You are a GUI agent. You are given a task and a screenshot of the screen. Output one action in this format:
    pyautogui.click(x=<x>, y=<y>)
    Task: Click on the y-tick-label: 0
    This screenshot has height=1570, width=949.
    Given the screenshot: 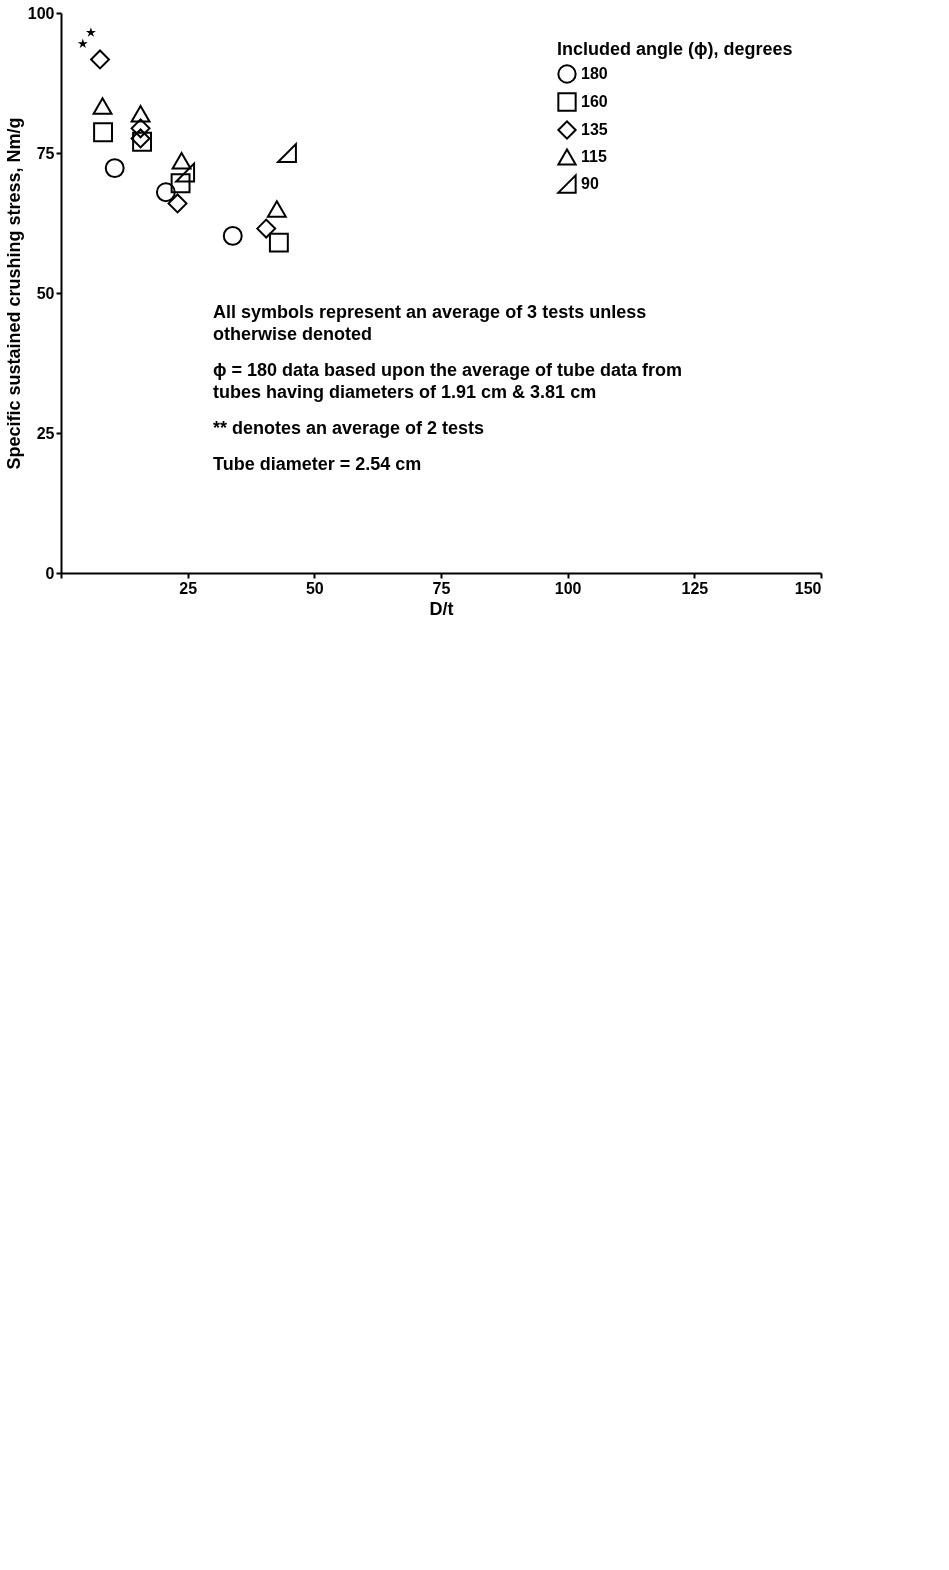 What is the action you would take?
    pyautogui.click(x=50, y=573)
    